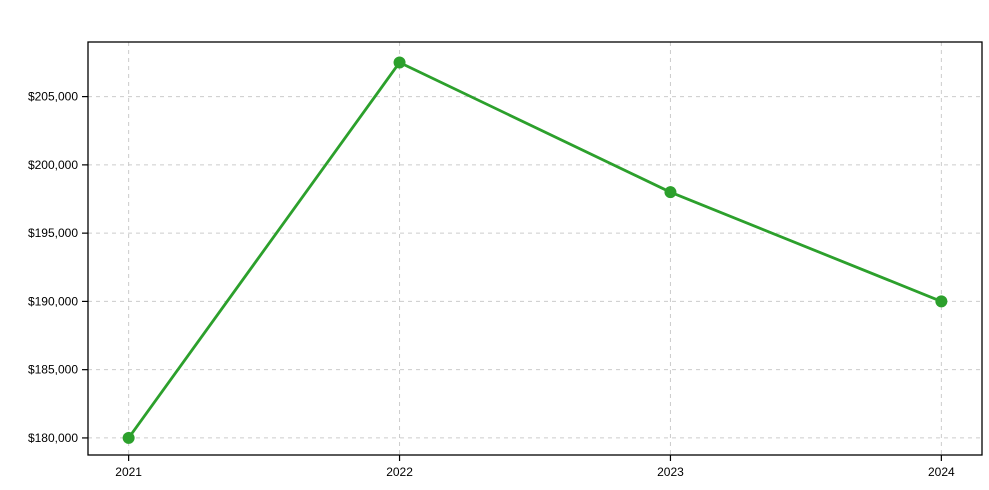  I want to click on x-tick-label: 2024, so click(941, 472).